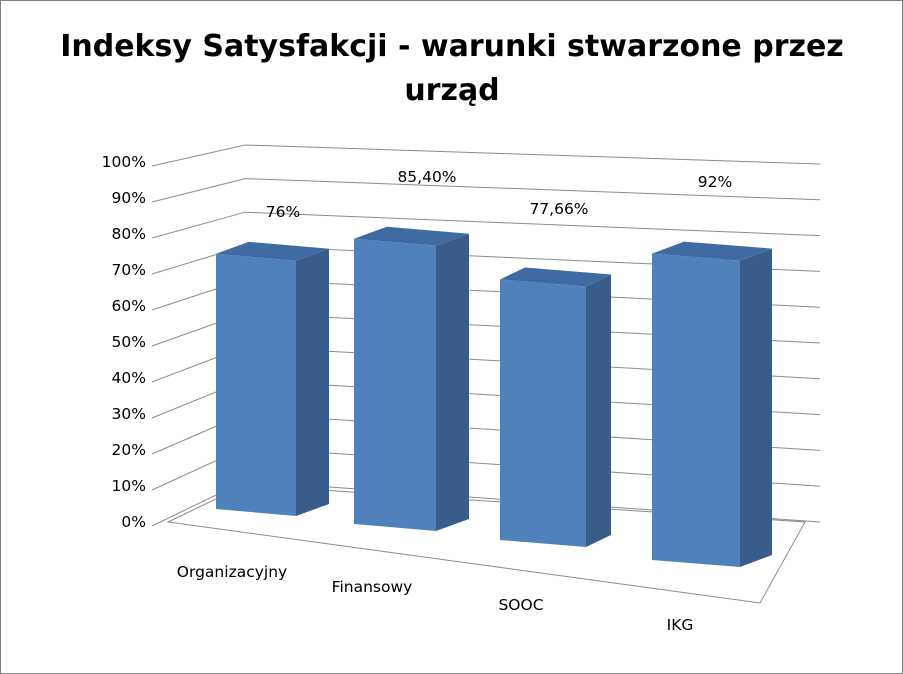  I want to click on y-tick-label: 50%, so click(129, 342).